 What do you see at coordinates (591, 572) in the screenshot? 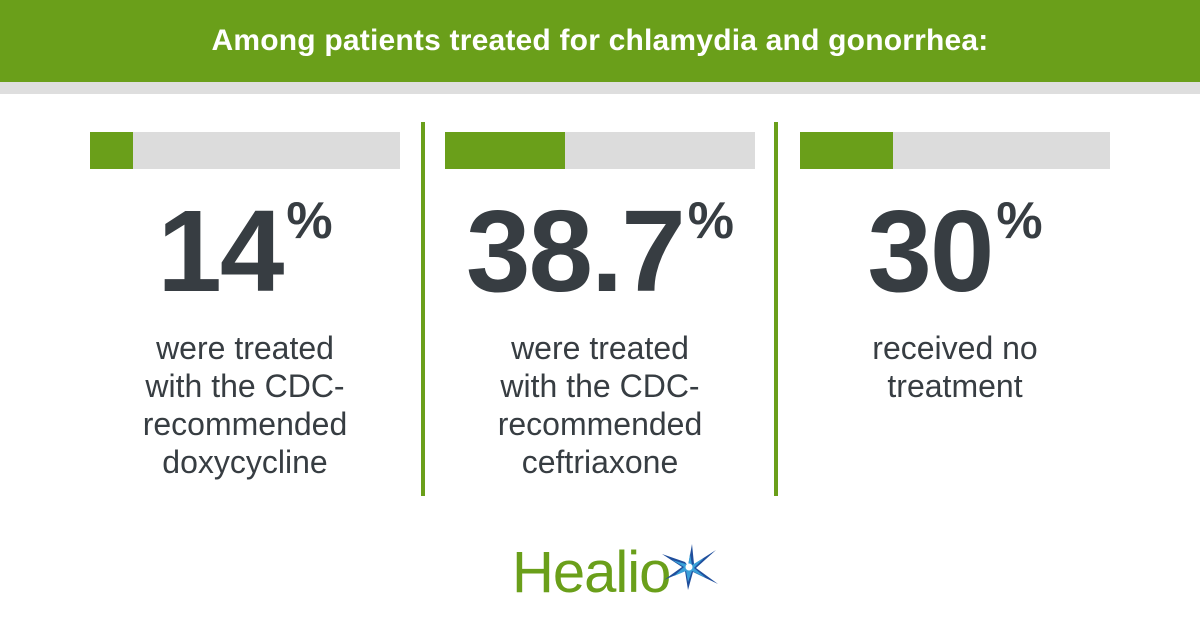
I see `logo-wordmark: Healio` at bounding box center [591, 572].